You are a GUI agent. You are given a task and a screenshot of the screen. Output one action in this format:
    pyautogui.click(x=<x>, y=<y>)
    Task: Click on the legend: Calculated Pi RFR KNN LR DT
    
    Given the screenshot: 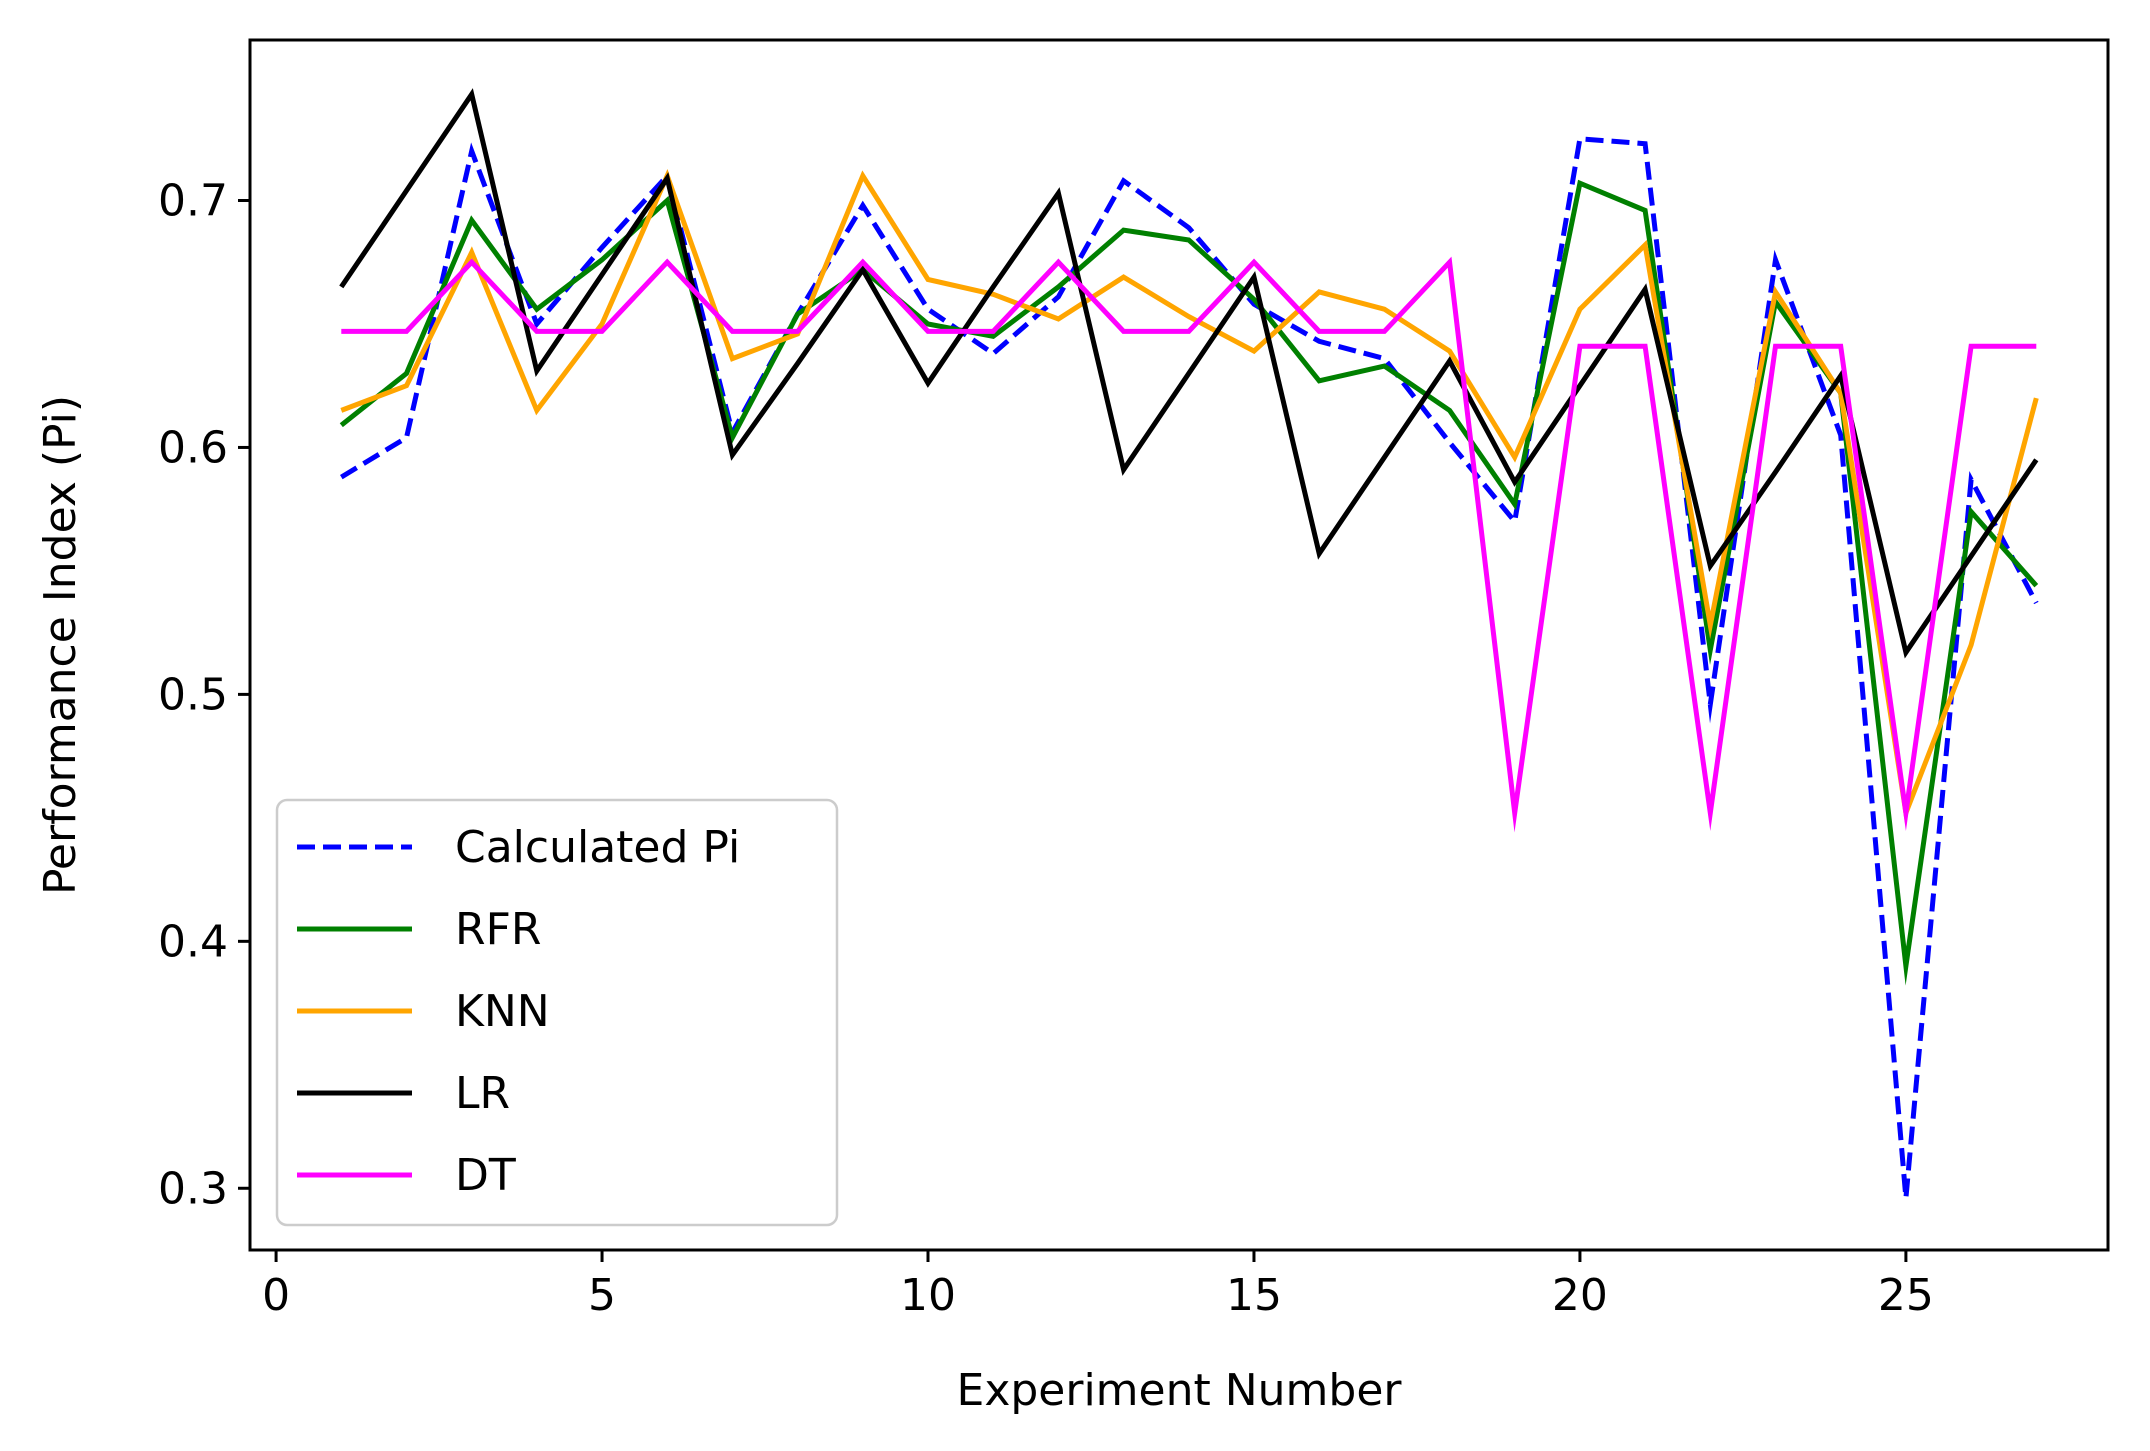 What is the action you would take?
    pyautogui.click(x=557, y=1012)
    